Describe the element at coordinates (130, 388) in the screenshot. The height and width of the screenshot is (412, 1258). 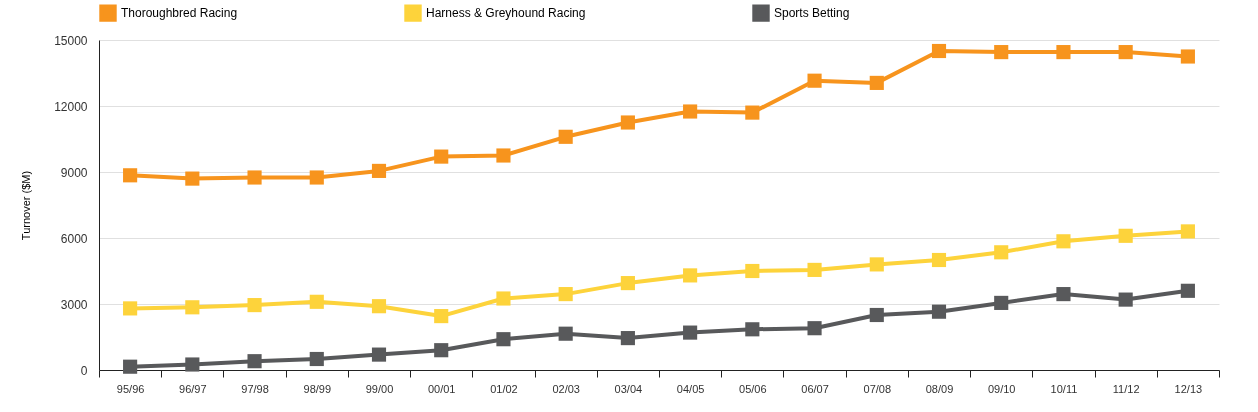
I see `x-tick-label: 95/96` at that location.